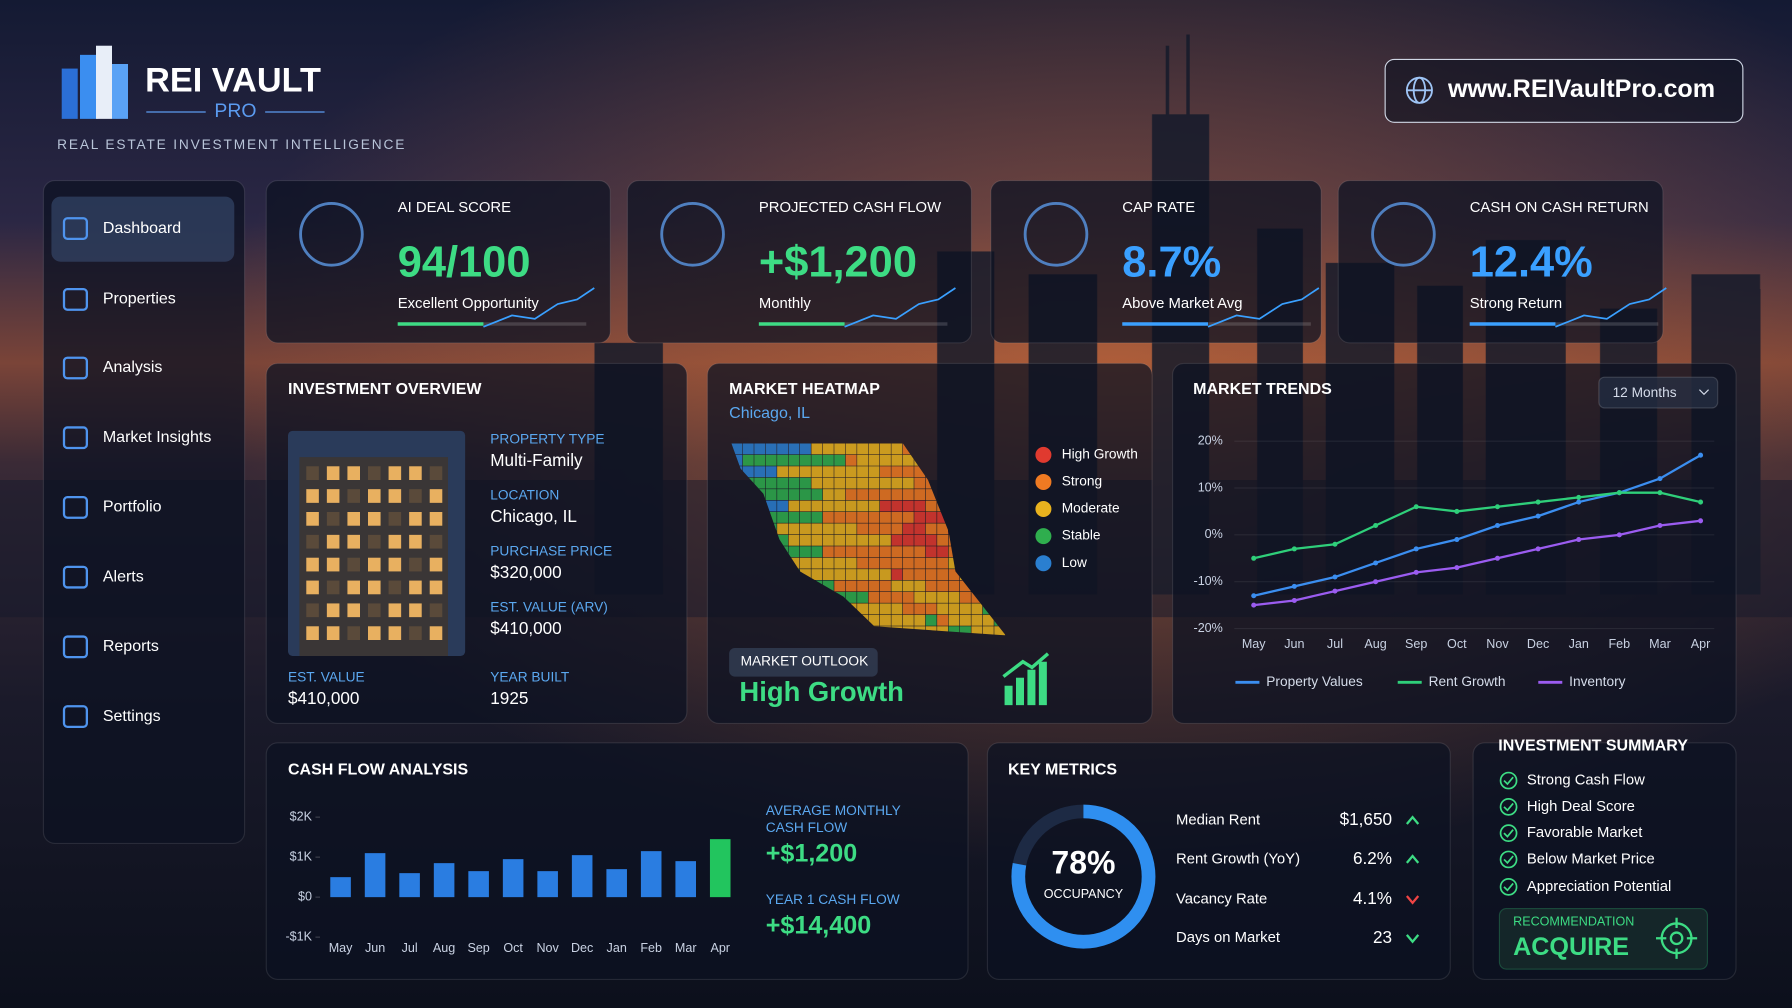  I want to click on globe-icon, so click(1419, 90).